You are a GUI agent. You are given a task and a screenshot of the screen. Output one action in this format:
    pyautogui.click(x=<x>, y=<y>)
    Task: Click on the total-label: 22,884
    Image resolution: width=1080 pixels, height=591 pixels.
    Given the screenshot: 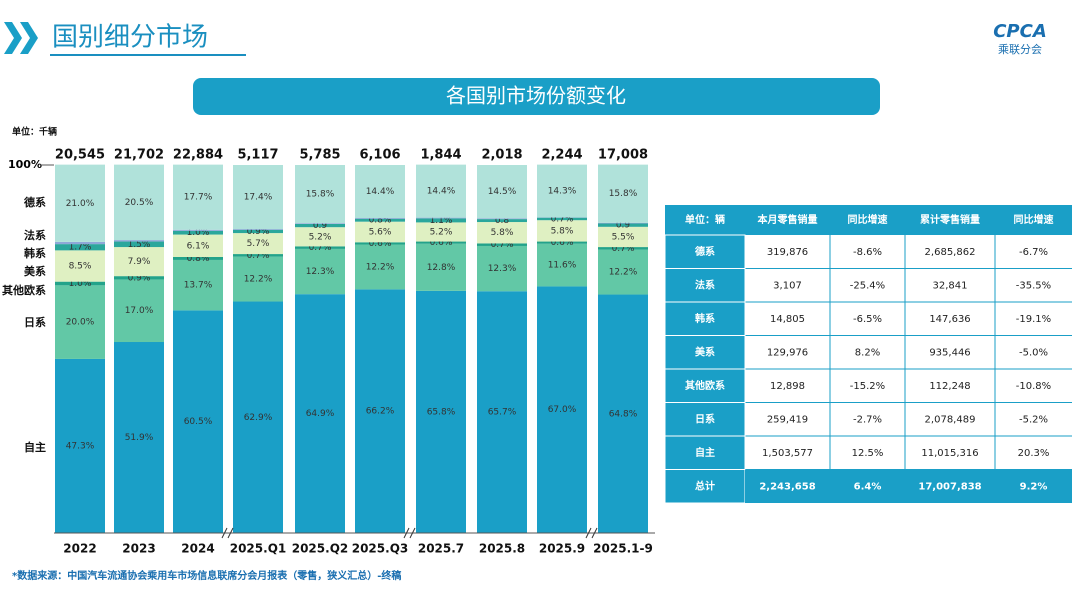 What is the action you would take?
    pyautogui.click(x=198, y=155)
    